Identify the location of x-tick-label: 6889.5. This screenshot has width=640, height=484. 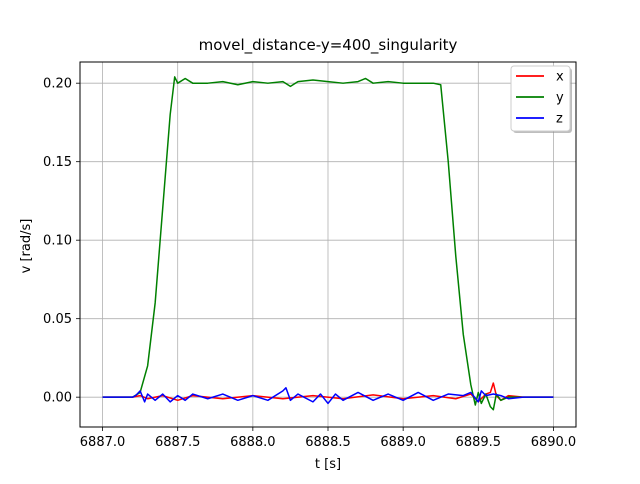
(479, 442).